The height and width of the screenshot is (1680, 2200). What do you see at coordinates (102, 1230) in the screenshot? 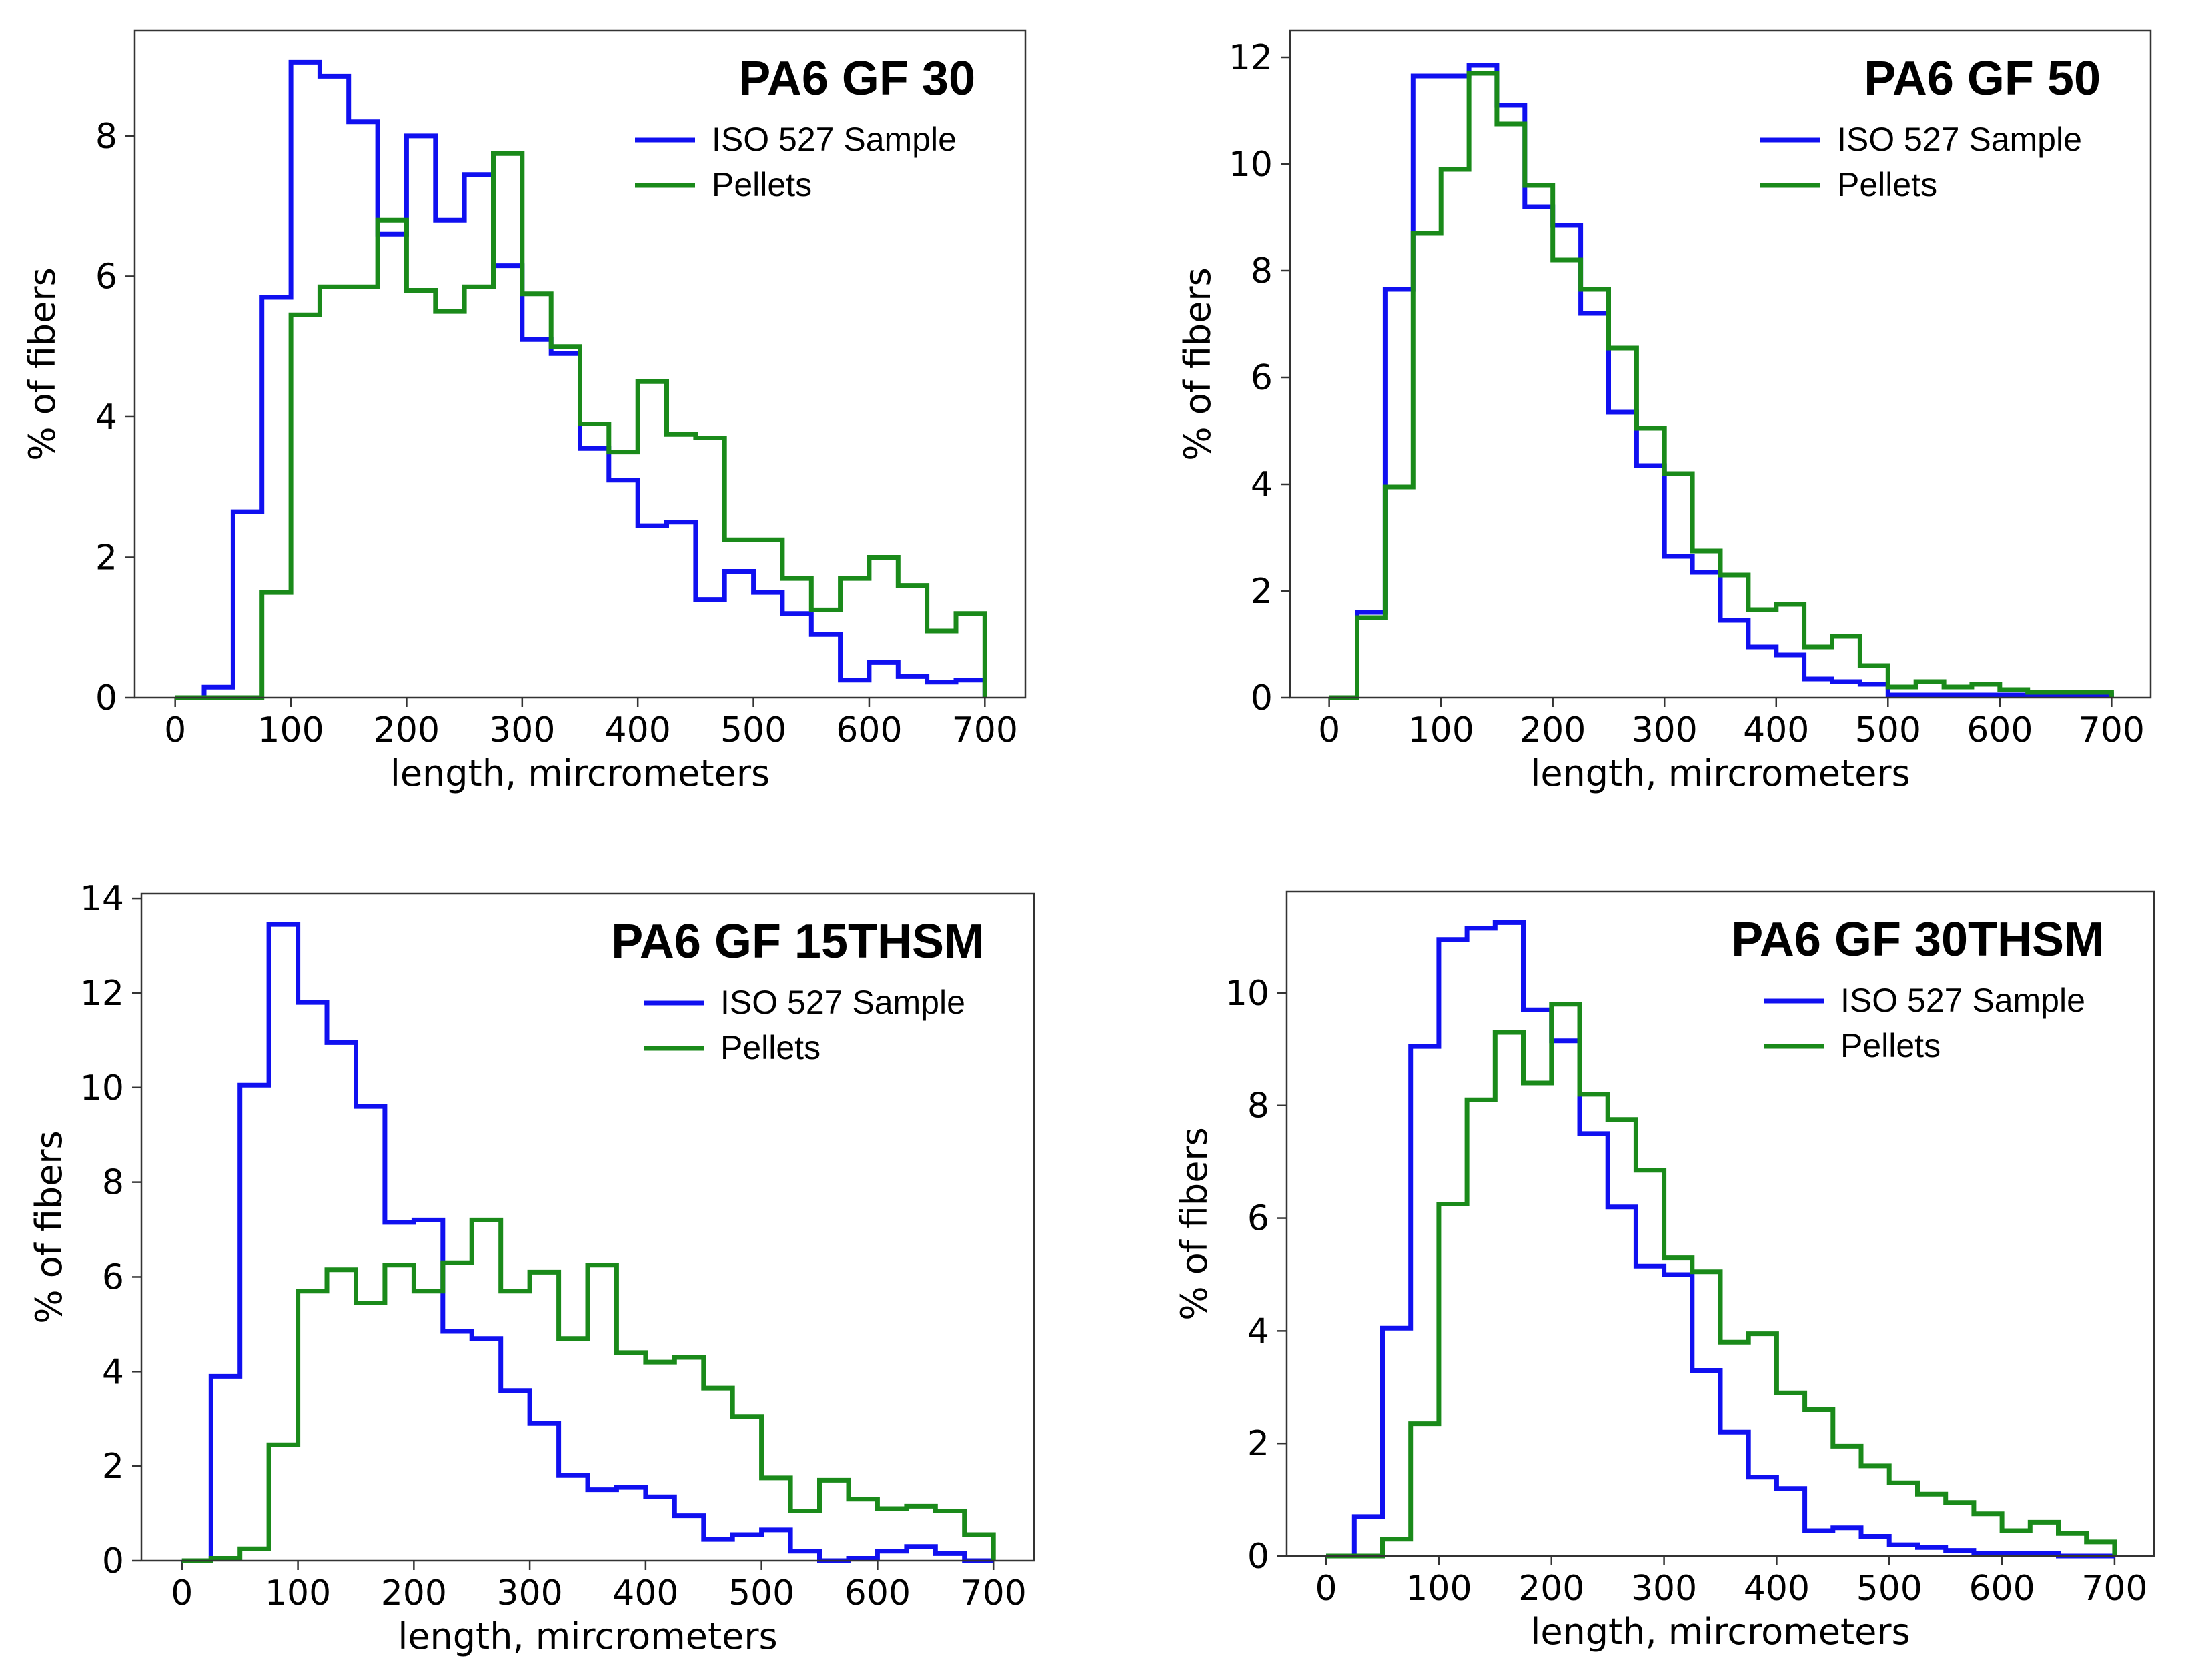
I see `y-tick-labels: 0 2 4 6 8 10 12 14` at bounding box center [102, 1230].